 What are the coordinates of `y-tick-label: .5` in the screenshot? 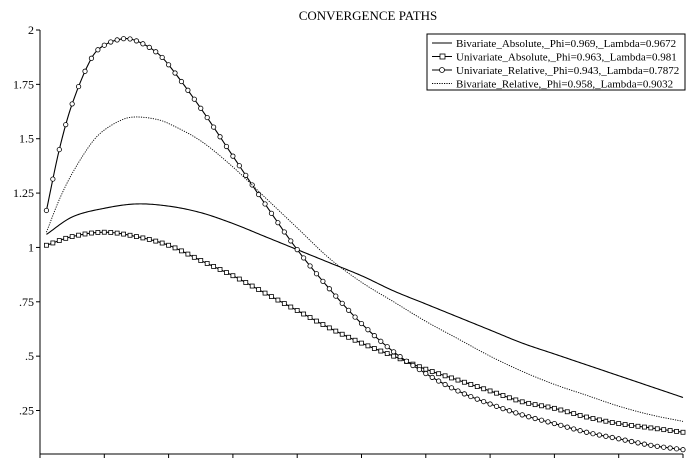 It's located at (29, 356).